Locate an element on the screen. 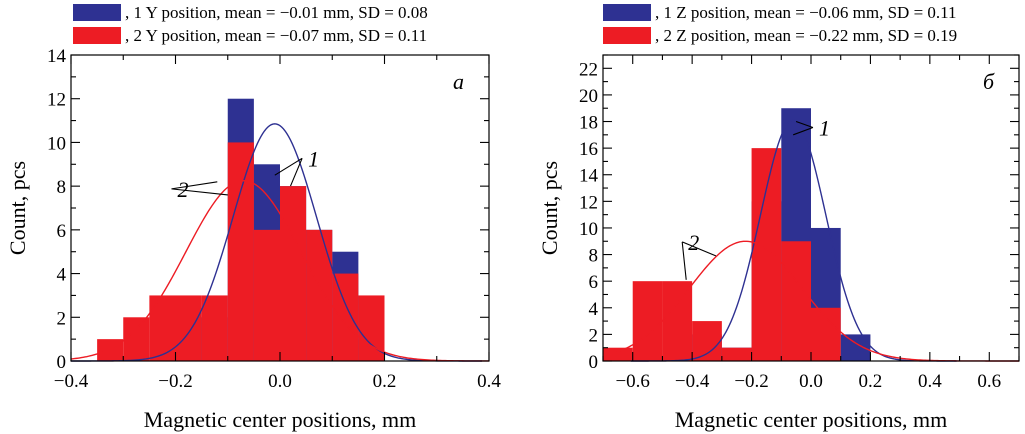  x-tick-label: −0.6 is located at coordinates (632, 381).